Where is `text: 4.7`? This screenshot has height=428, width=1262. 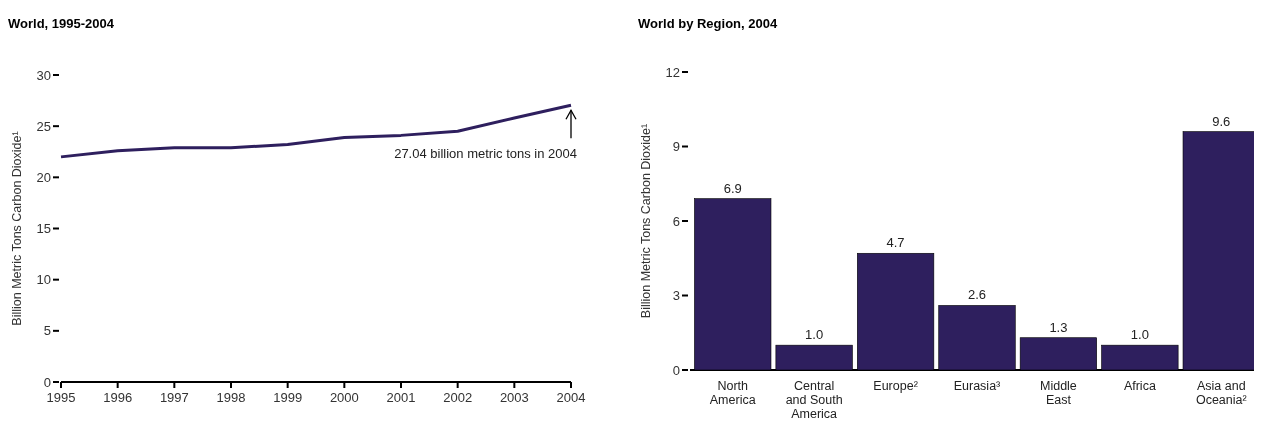 text: 4.7 is located at coordinates (895, 243).